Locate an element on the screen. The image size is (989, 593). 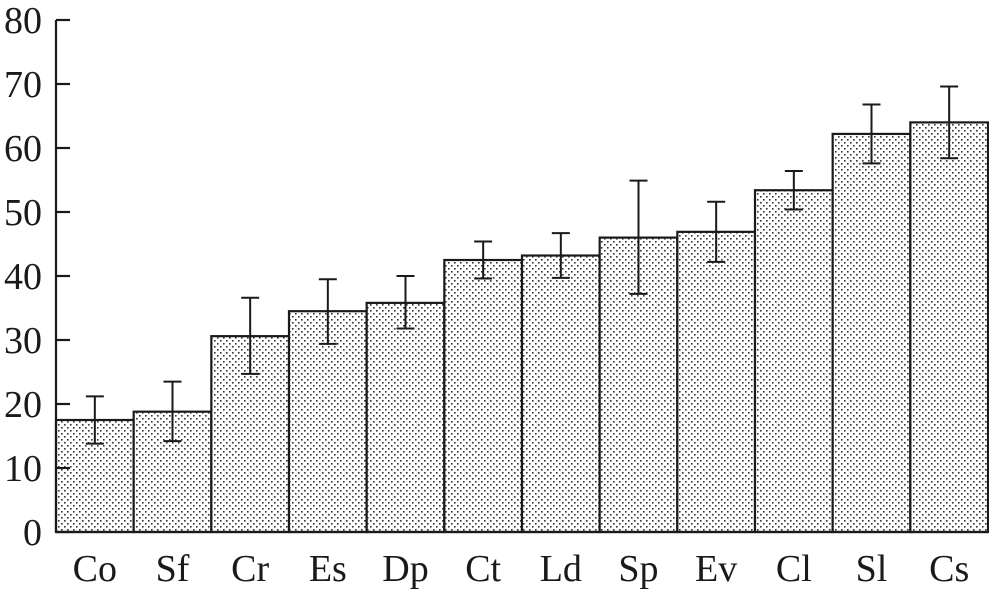
bar-ct is located at coordinates (483, 396).